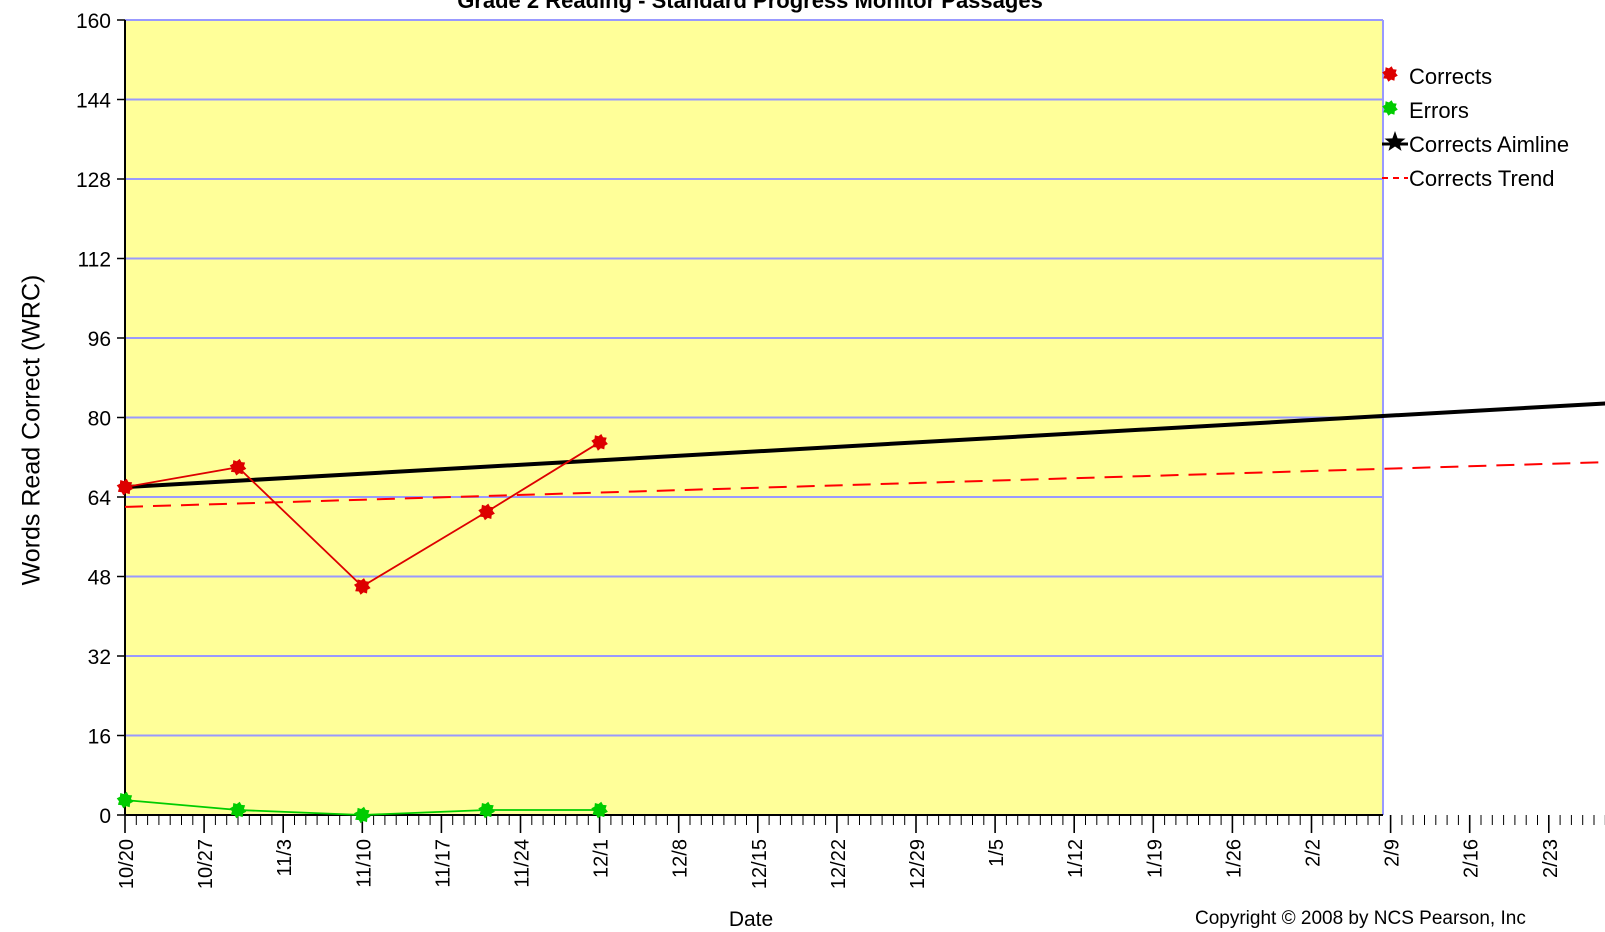 Image resolution: width=1605 pixels, height=932 pixels. Describe the element at coordinates (99, 657) in the screenshot. I see `y-tick-label: 32` at that location.